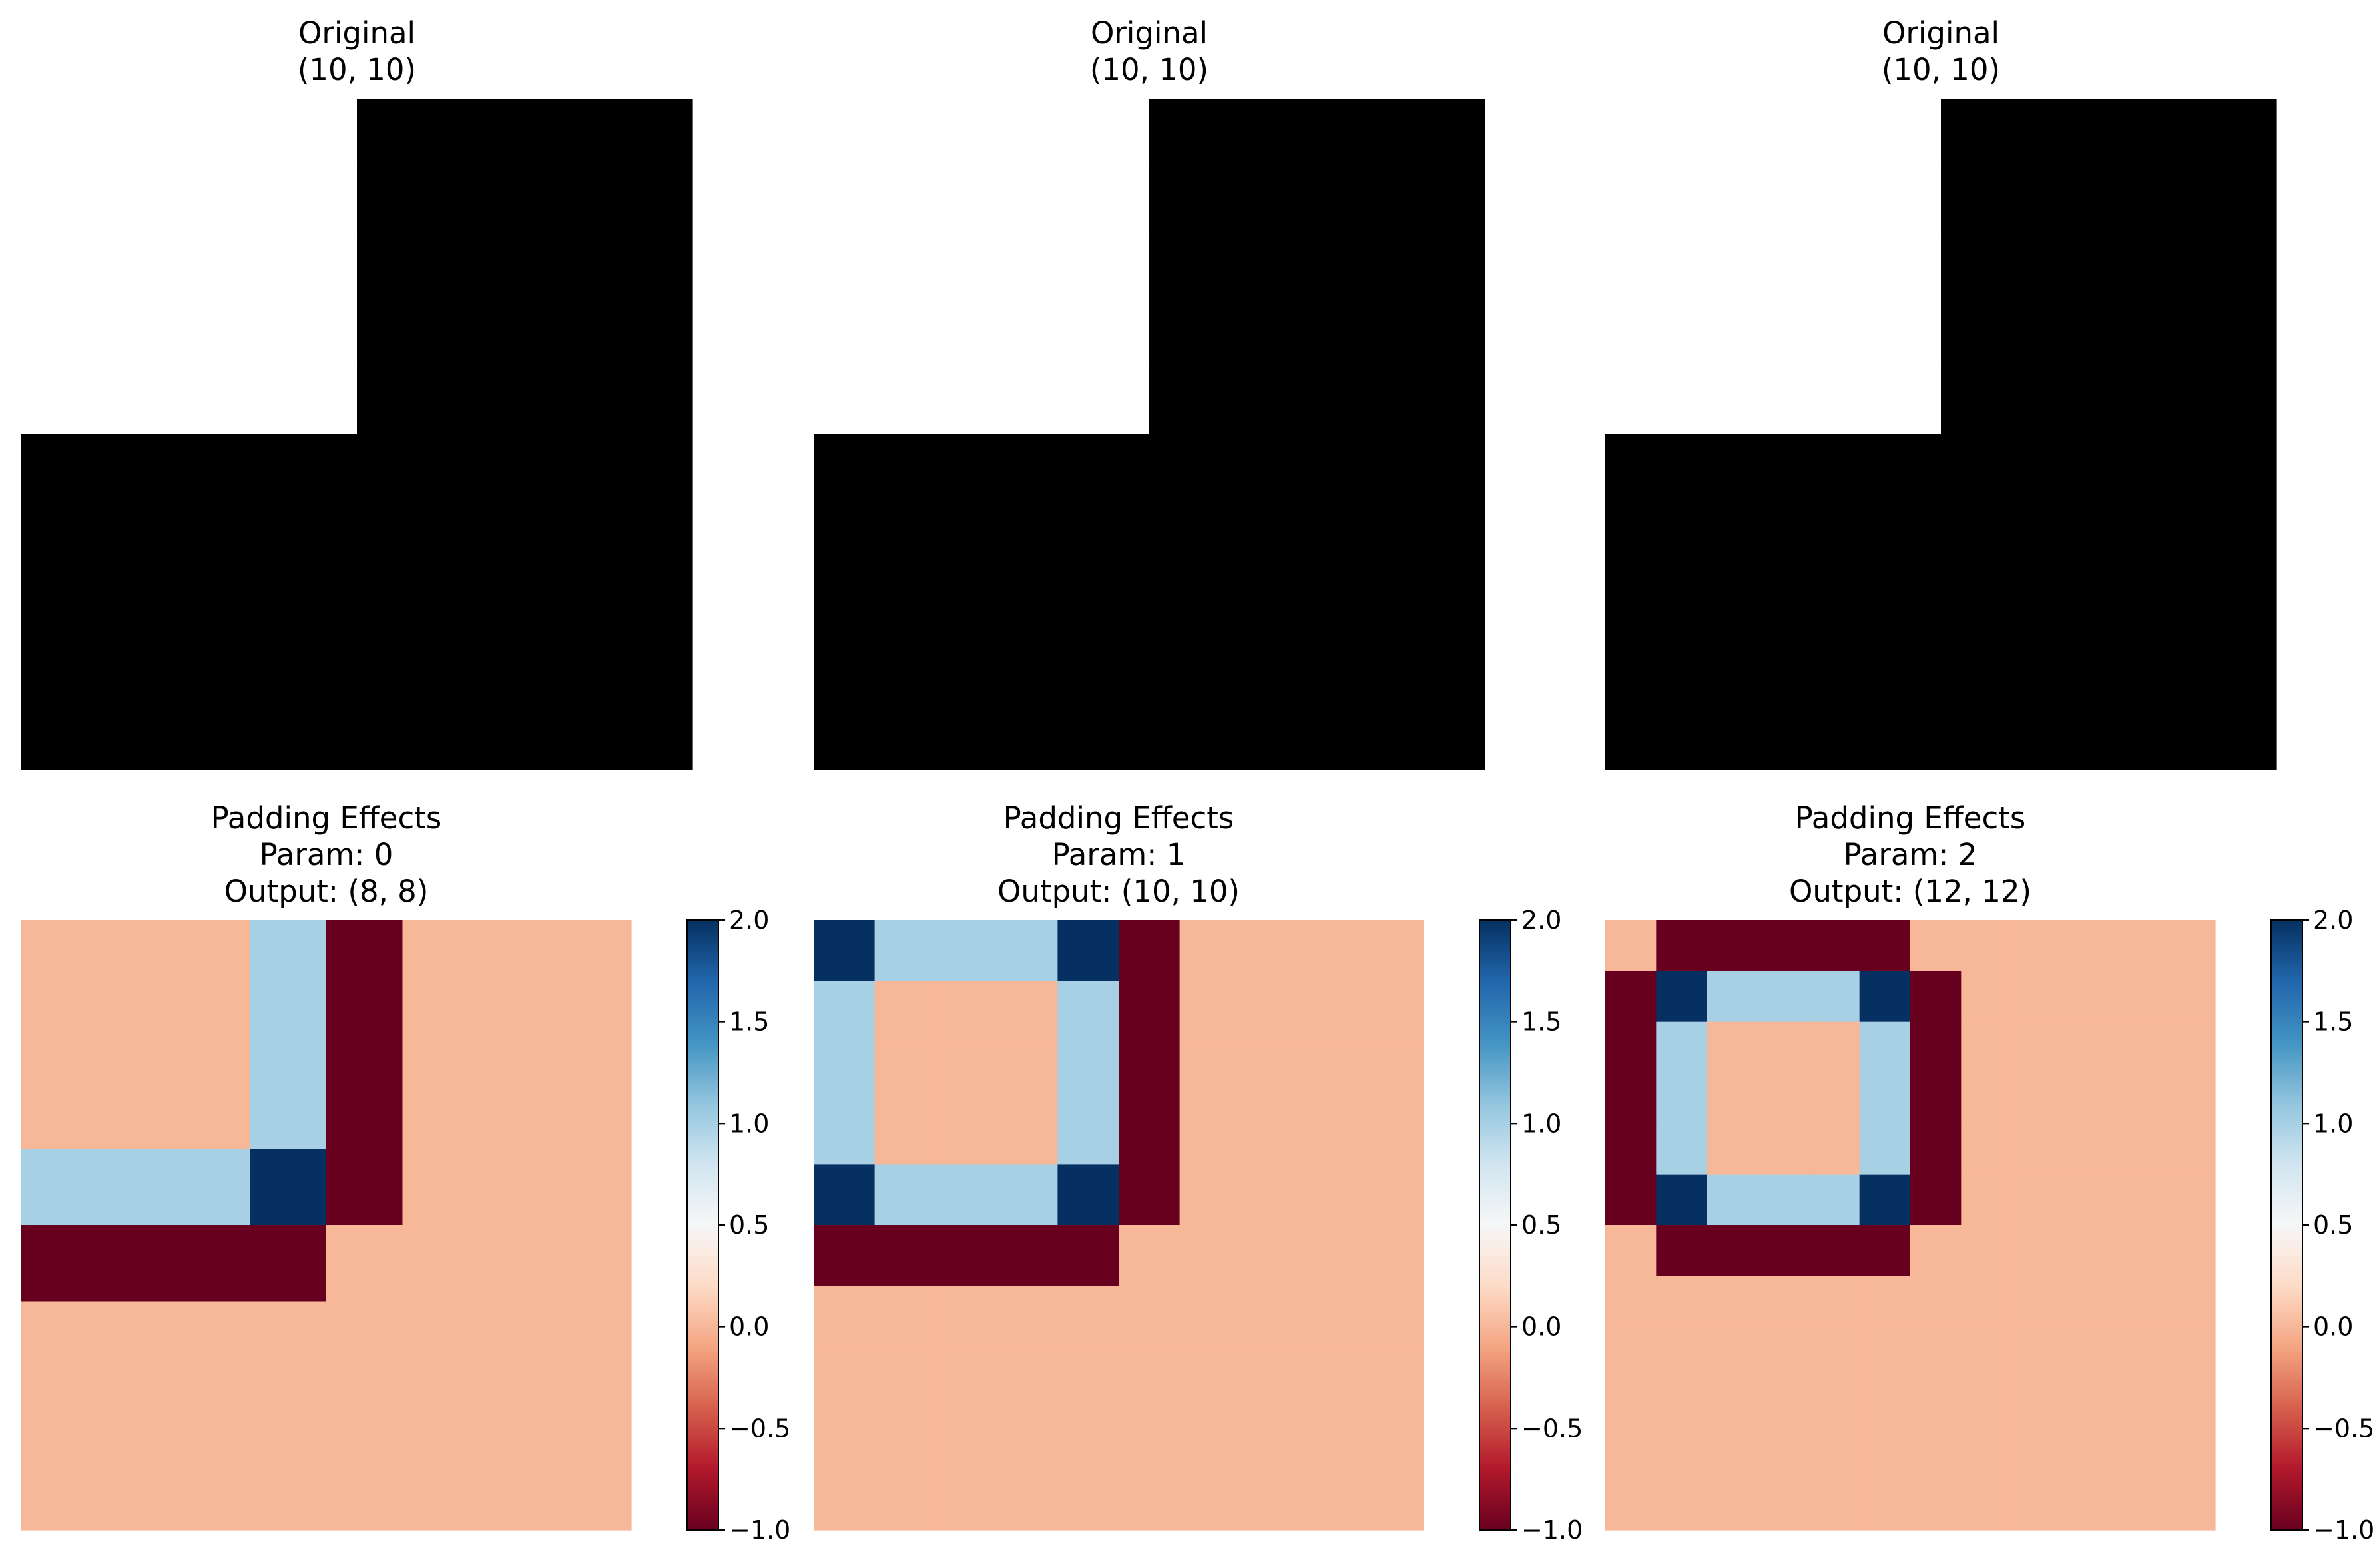  Describe the element at coordinates (1541, 920) in the screenshot. I see `colorbar-tick-label: 2.0` at that location.